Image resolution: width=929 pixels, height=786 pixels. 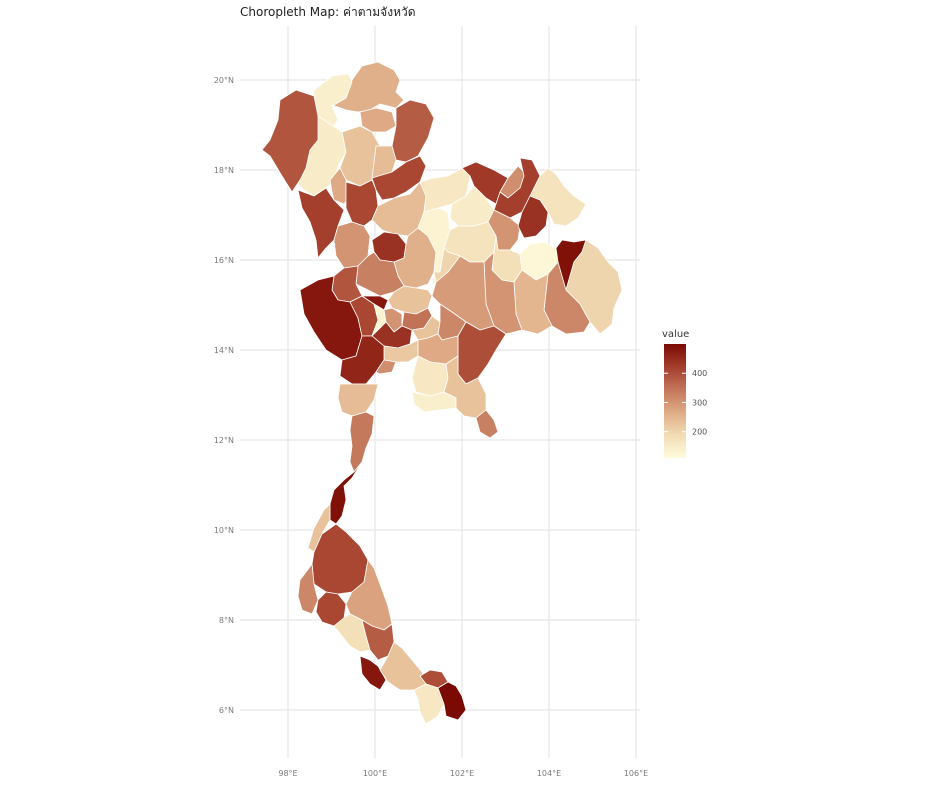 What do you see at coordinates (319, 528) in the screenshot?
I see `province-ranong` at bounding box center [319, 528].